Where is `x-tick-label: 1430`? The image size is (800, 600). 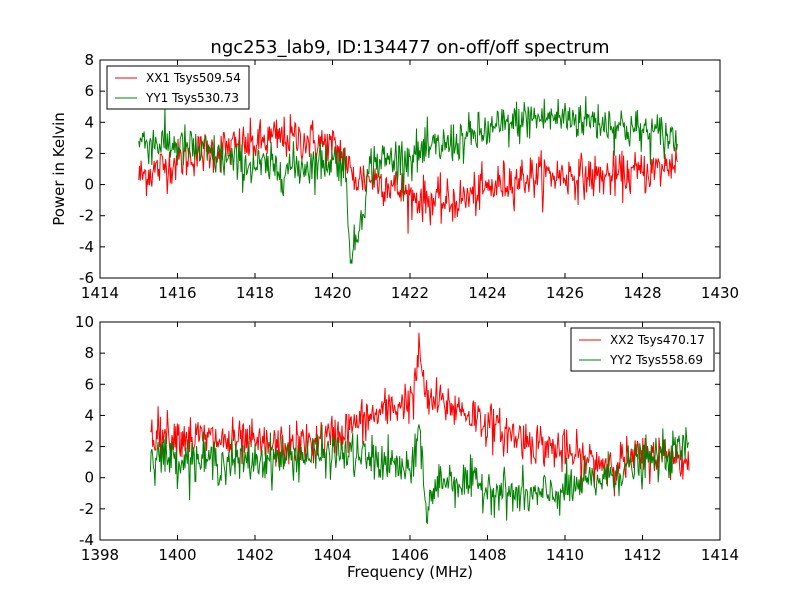
x-tick-label: 1430 is located at coordinates (720, 293).